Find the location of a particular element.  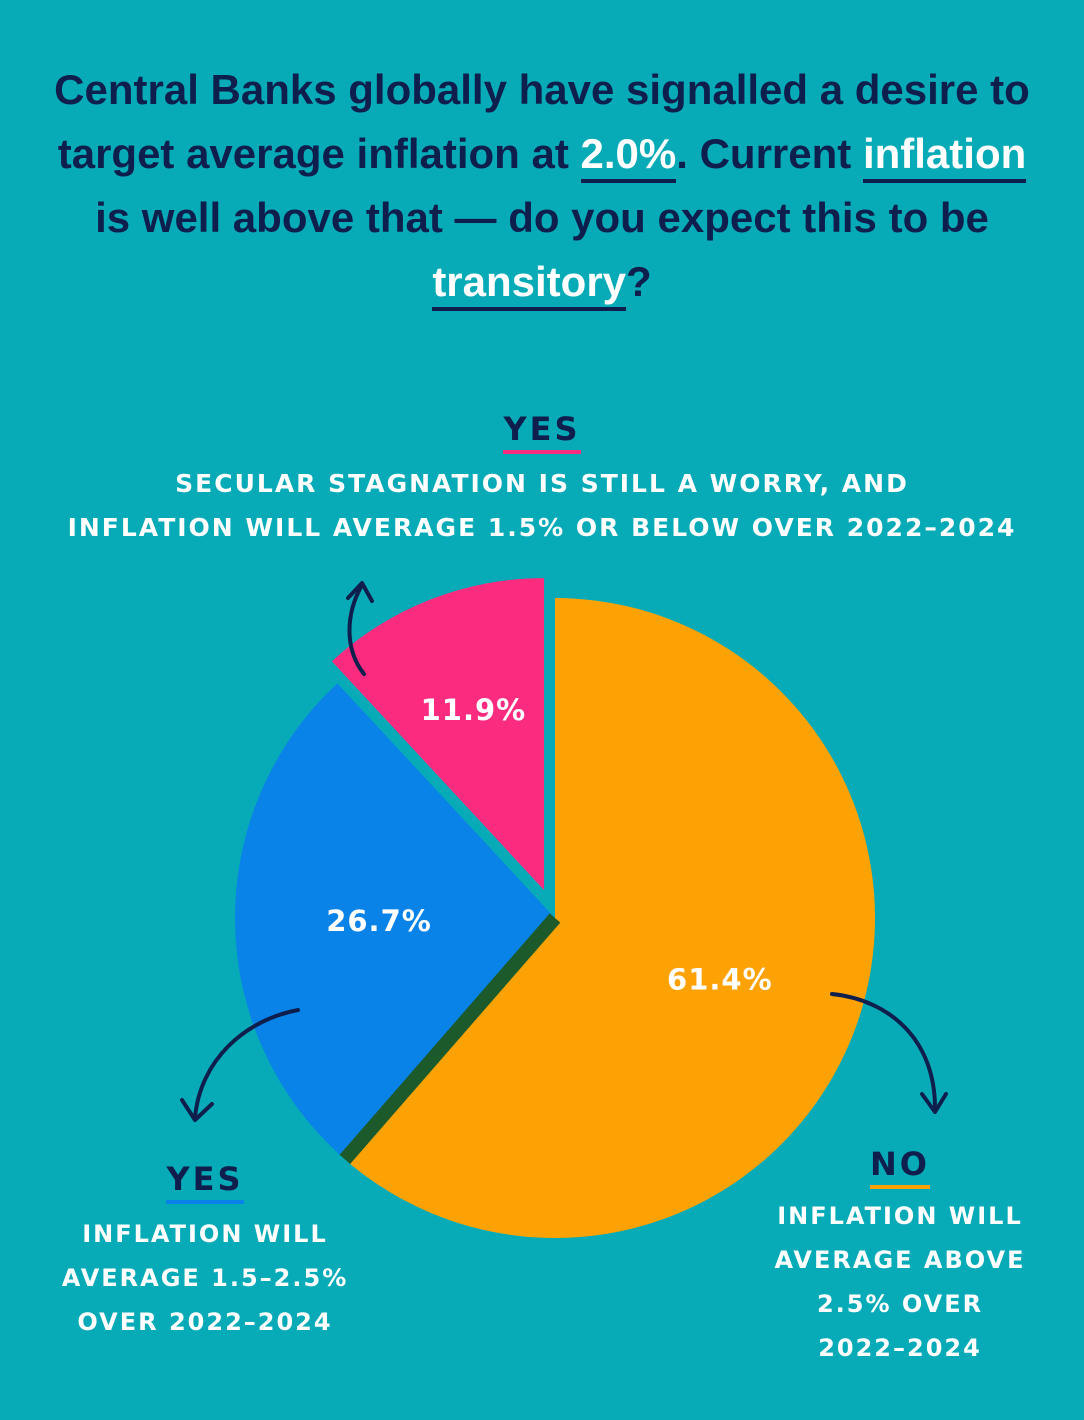

title-part-2: . Current is located at coordinates (769, 153).